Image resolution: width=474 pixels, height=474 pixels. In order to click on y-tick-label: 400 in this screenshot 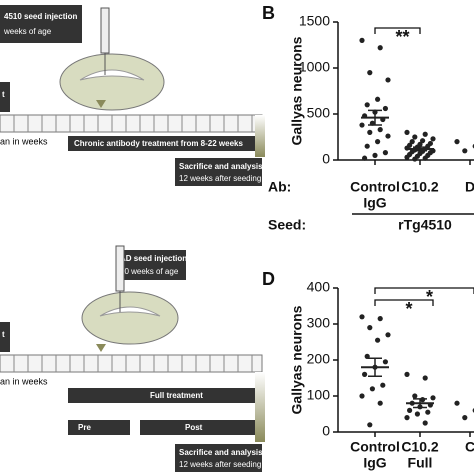, I will do `click(319, 287)`.